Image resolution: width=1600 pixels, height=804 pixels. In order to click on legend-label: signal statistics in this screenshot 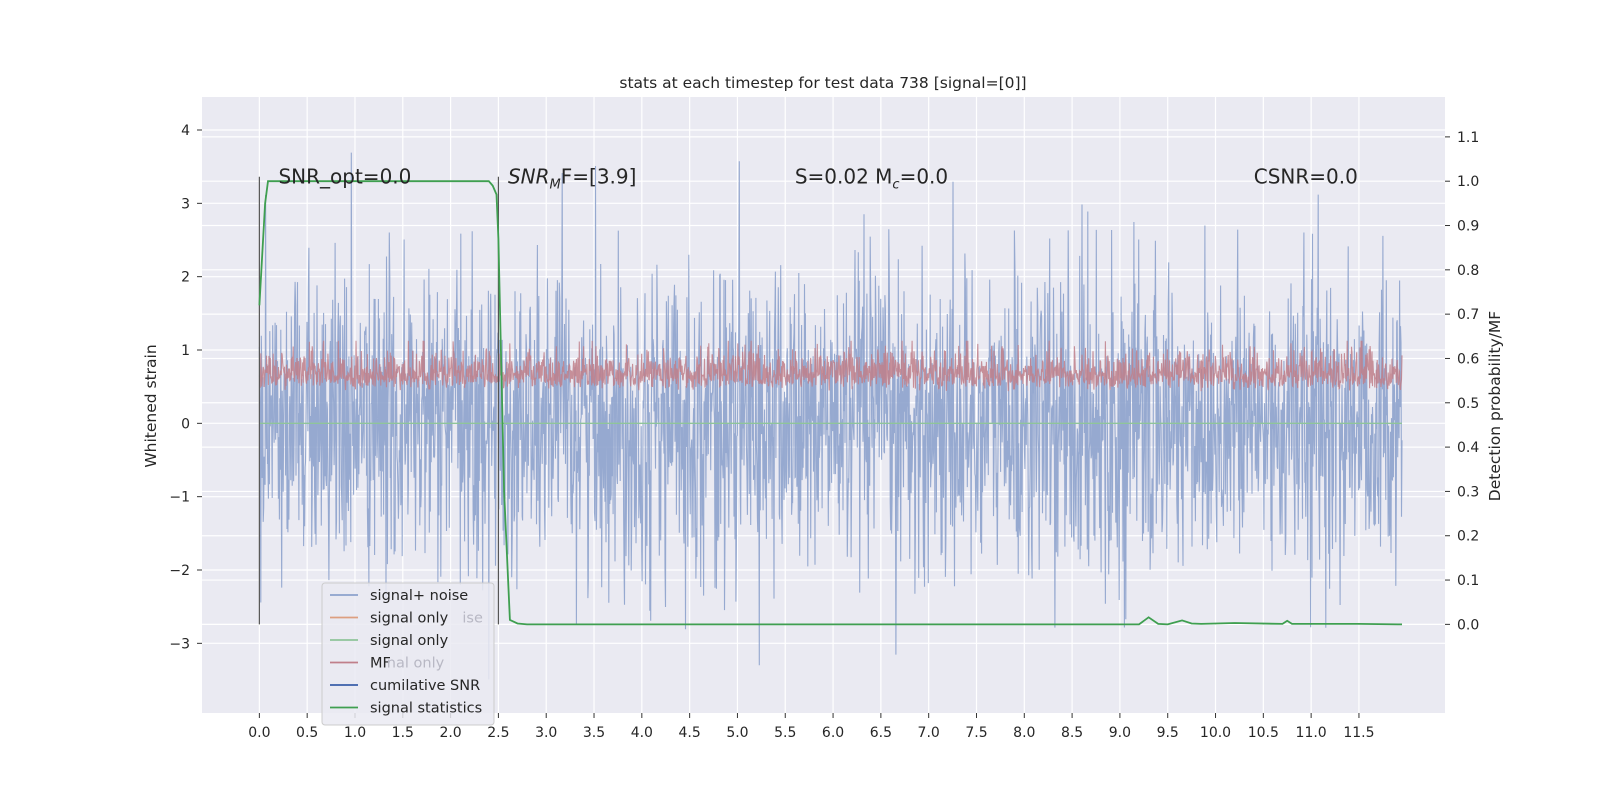, I will do `click(426, 709)`.